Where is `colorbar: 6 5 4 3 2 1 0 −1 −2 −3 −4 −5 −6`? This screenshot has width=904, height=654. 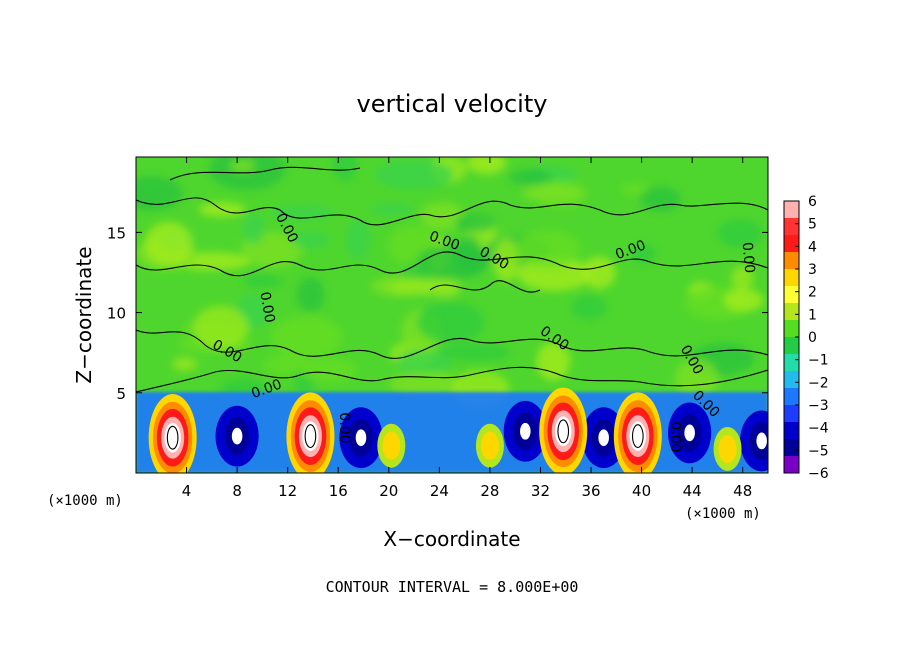 colorbar: 6 5 4 3 2 1 0 −1 −2 −3 −4 −5 −6 is located at coordinates (806, 338).